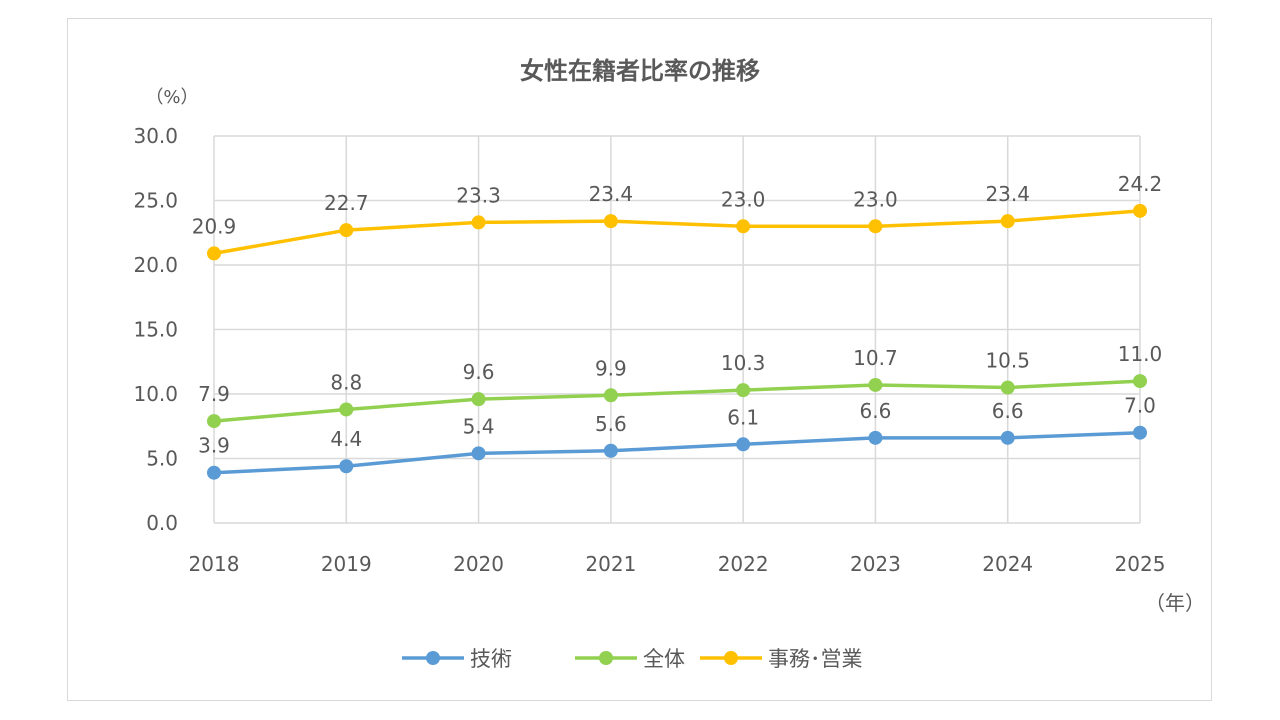  Describe the element at coordinates (611, 424) in the screenshot. I see `data-label: 5.6` at that location.